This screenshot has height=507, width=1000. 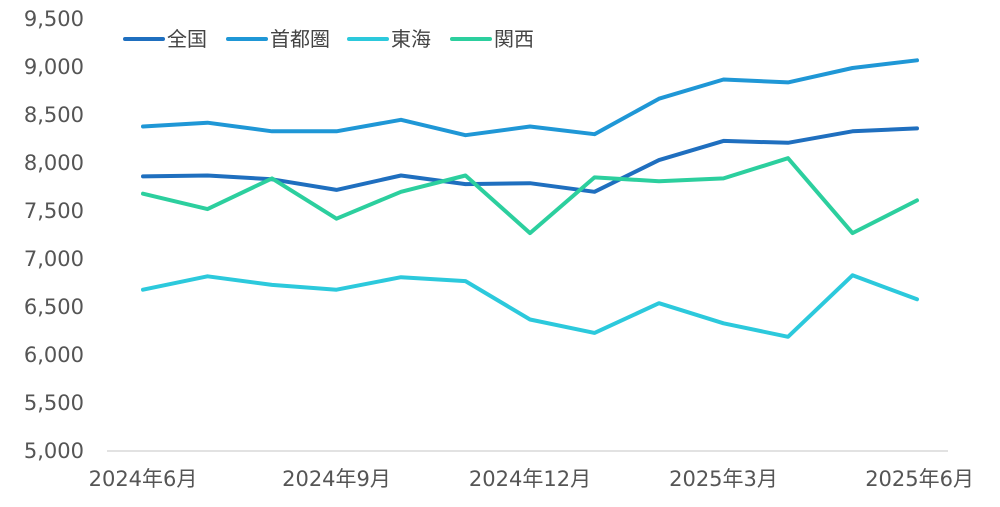 I want to click on x-tick-label: 2024年12月, so click(x=530, y=479).